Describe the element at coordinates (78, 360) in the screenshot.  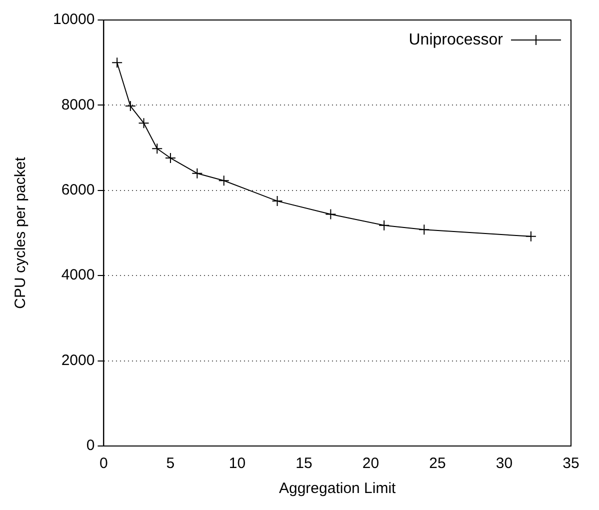
I see `y-tick-label: 2000` at that location.